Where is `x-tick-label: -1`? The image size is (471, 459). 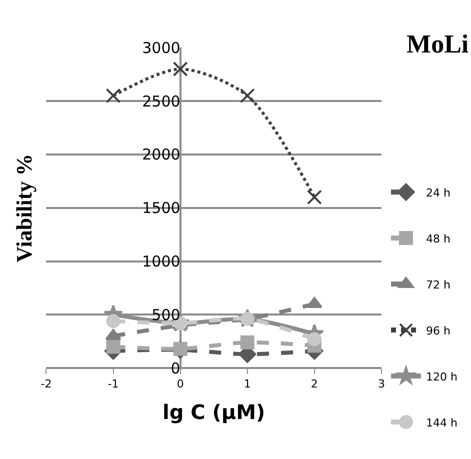 x-tick-label: -1 is located at coordinates (113, 383).